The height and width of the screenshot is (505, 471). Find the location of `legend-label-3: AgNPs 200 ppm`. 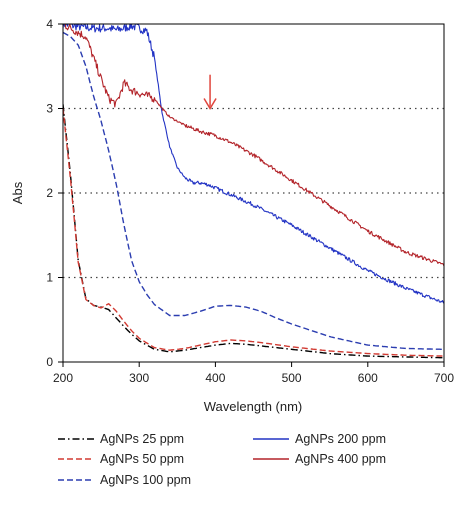

legend-label-3: AgNPs 200 ppm is located at coordinates (340, 439).